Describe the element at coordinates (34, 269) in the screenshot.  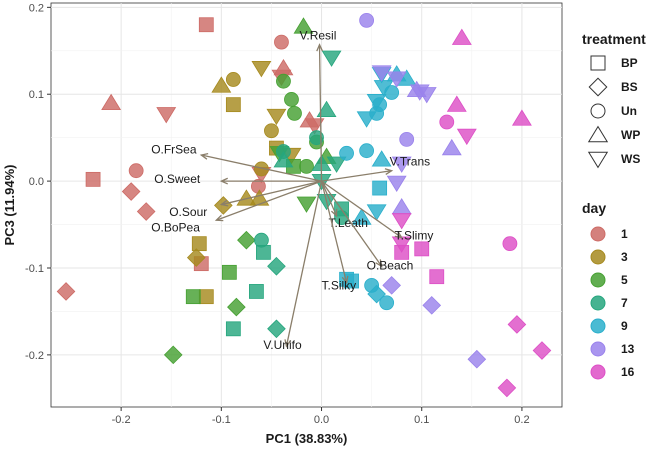
I see `y-tick-label: -0.1` at that location.